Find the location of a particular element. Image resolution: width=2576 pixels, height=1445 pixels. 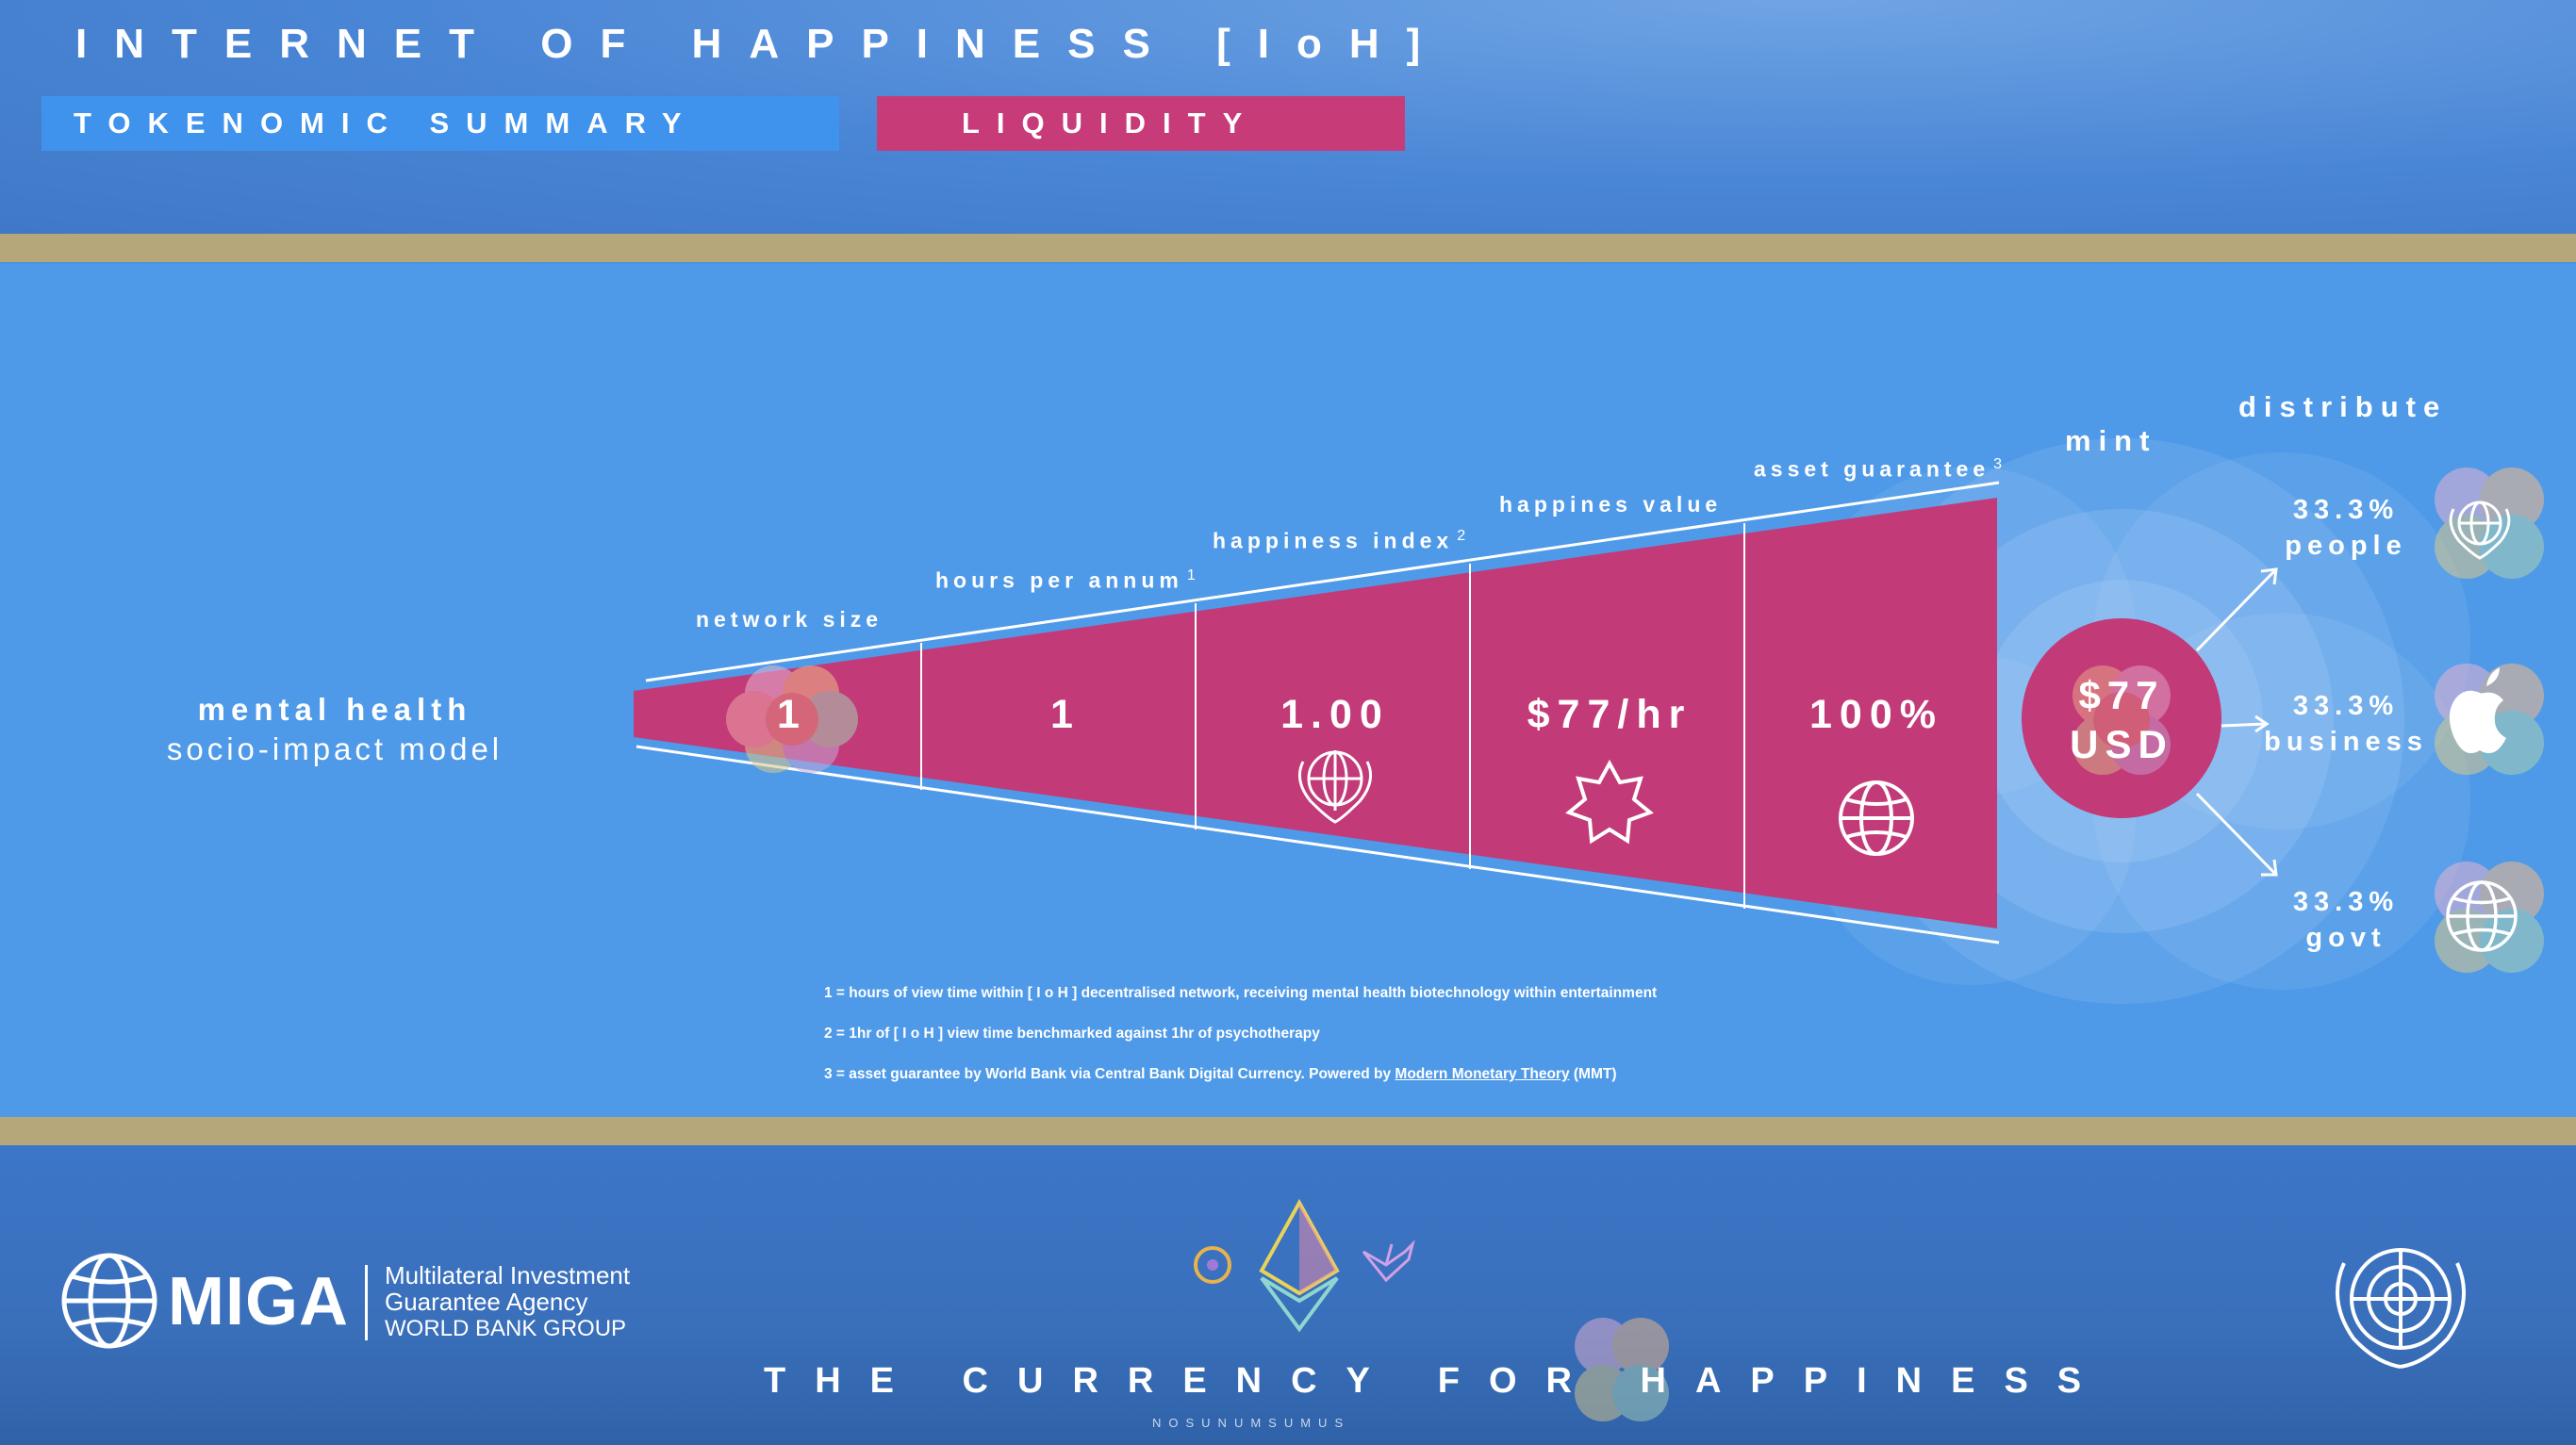

who-emblem-icon-people is located at coordinates (2480, 530).